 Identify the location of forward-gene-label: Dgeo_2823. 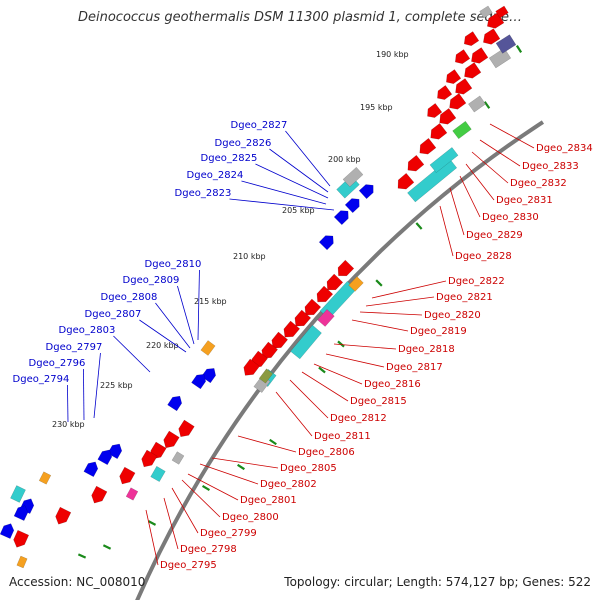
(203, 193).